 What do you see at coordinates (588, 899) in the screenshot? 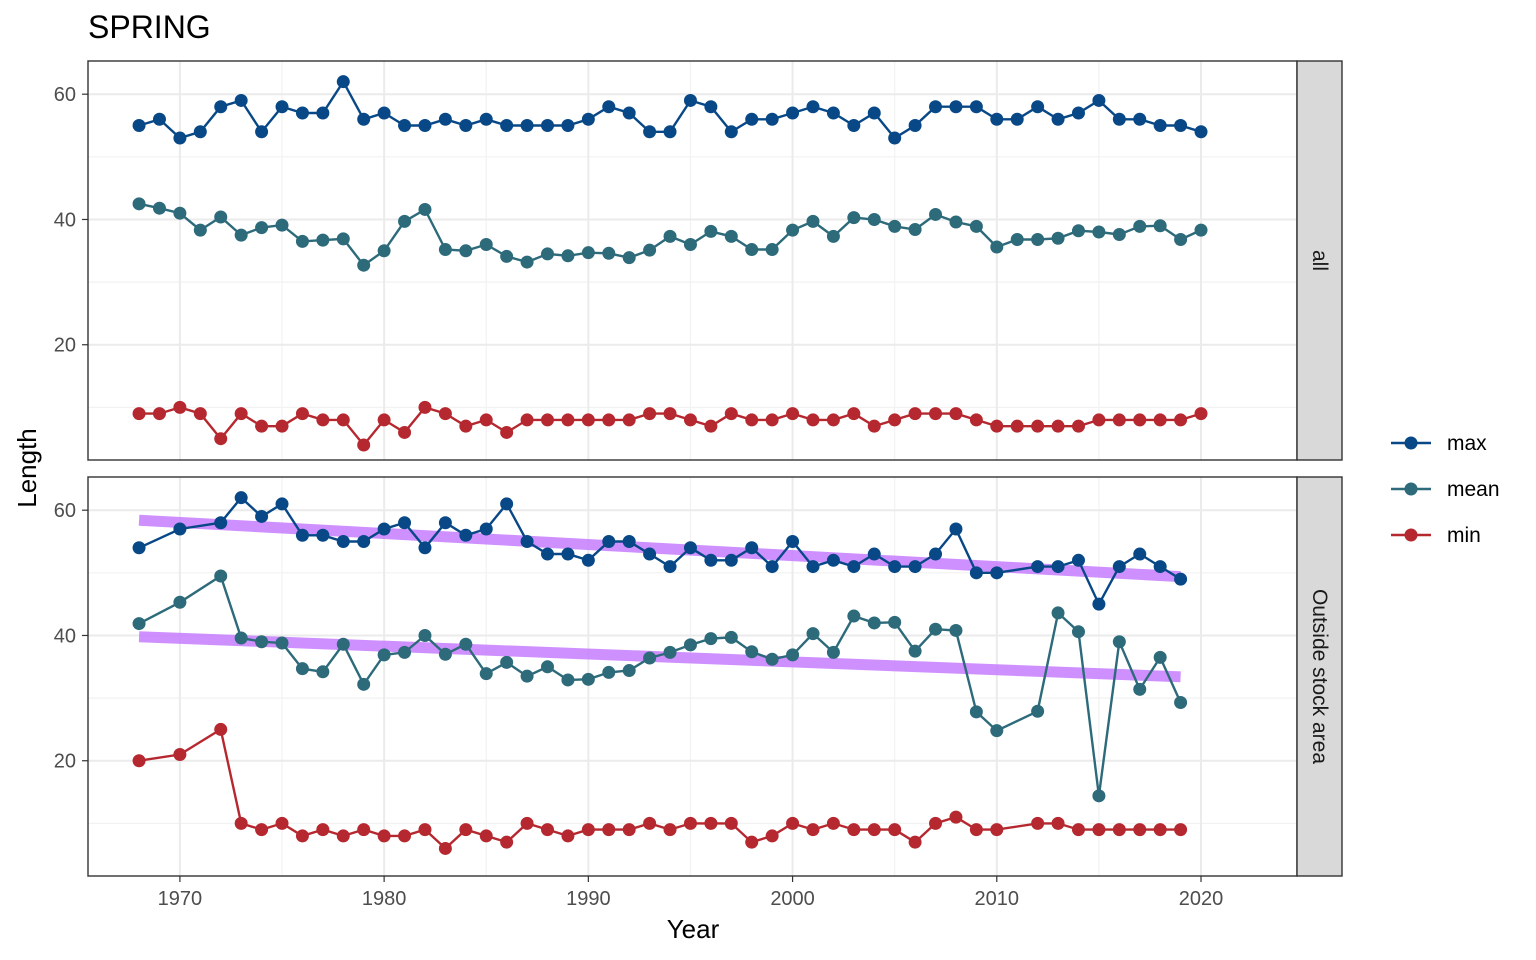
I see `x-tick-label: 1990` at bounding box center [588, 899].